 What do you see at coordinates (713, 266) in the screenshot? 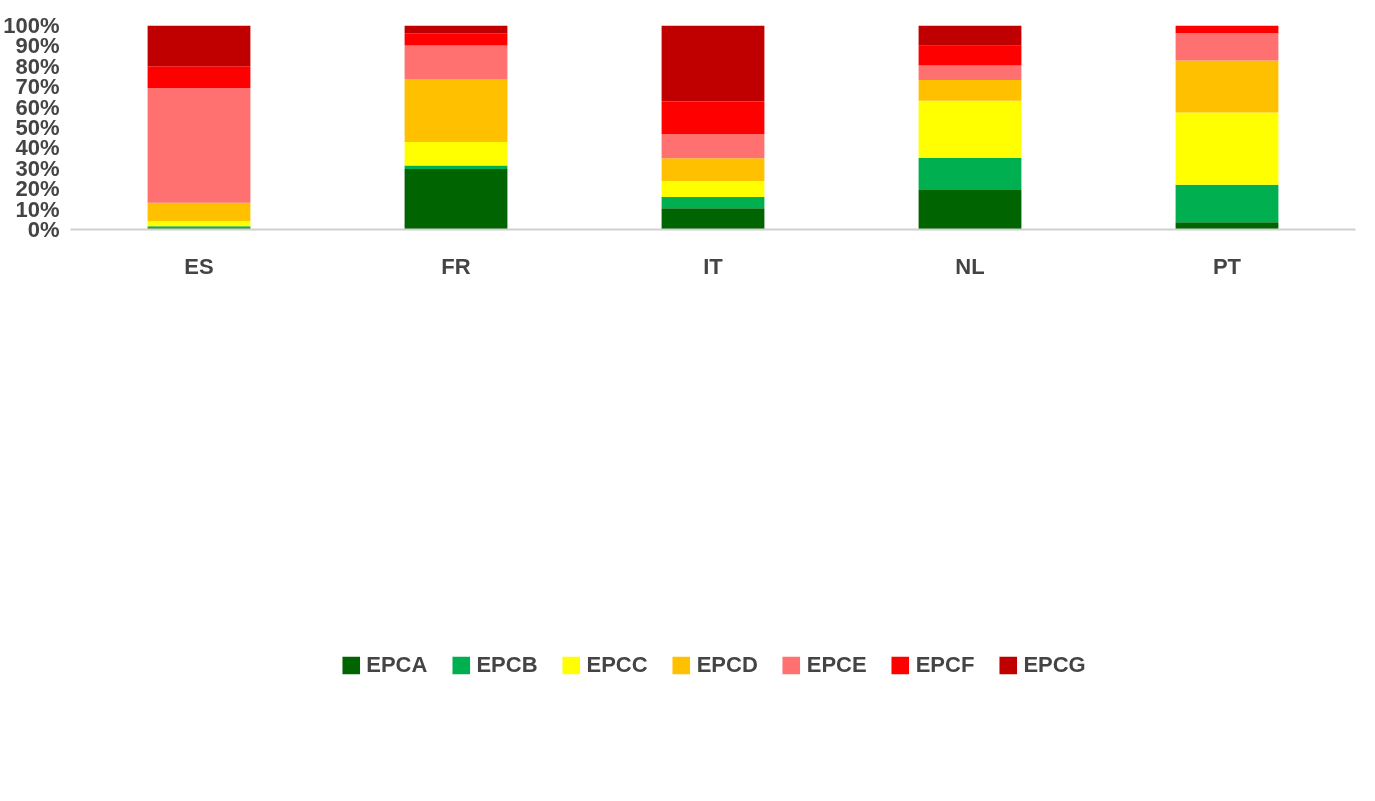
I see `x-tick-label: IT` at bounding box center [713, 266].